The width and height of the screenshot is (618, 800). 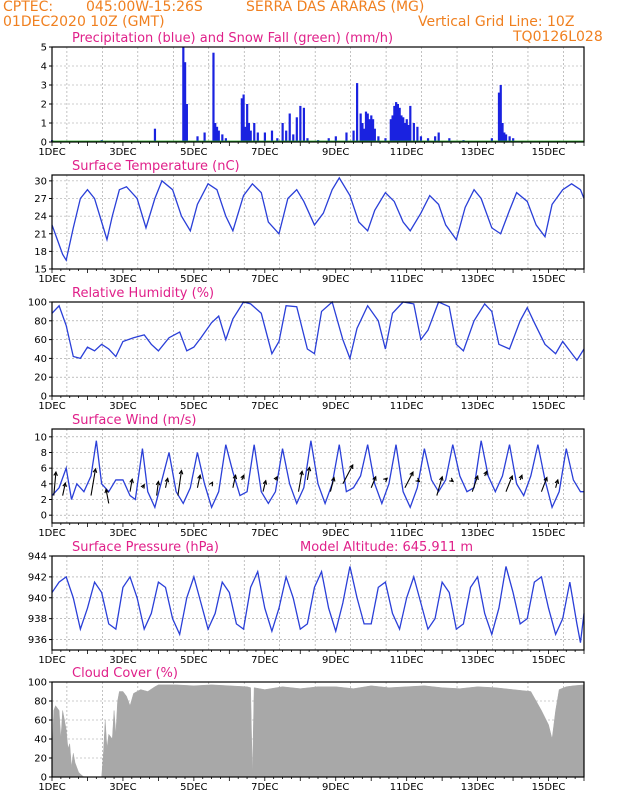 What do you see at coordinates (37, 557) in the screenshot?
I see `y-tick-label: 944` at bounding box center [37, 557].